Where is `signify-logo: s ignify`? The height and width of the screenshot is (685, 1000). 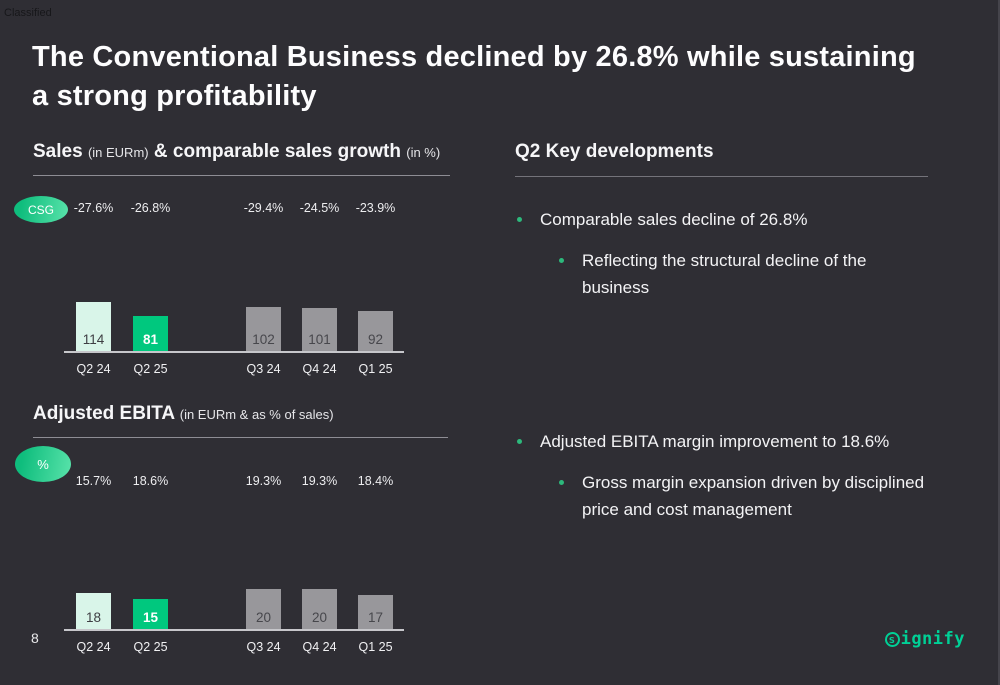
signify-logo: s ignify is located at coordinates (924, 639).